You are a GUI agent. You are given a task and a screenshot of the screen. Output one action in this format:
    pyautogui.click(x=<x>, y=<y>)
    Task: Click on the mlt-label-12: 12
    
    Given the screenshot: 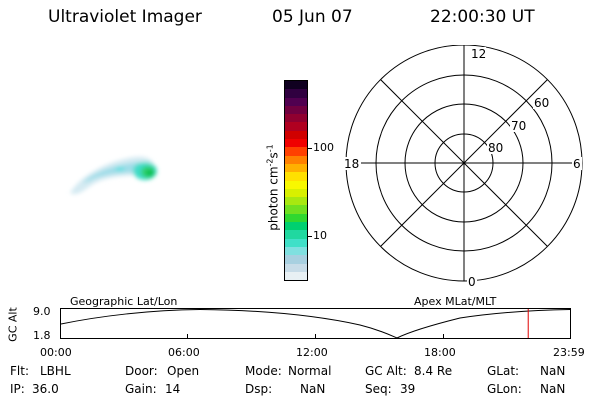 What is the action you would take?
    pyautogui.click(x=478, y=54)
    